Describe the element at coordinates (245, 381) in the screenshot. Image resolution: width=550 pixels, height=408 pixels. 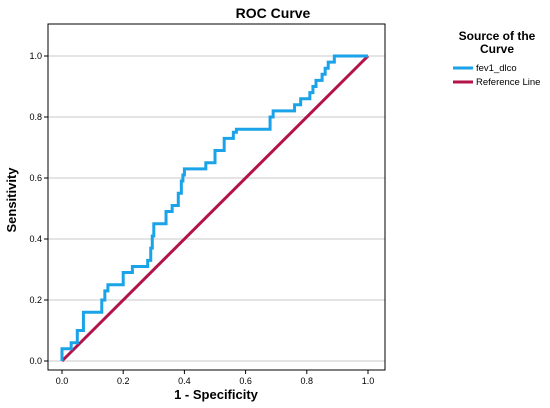
I see `x-tick-label-3: 0.6` at that location.